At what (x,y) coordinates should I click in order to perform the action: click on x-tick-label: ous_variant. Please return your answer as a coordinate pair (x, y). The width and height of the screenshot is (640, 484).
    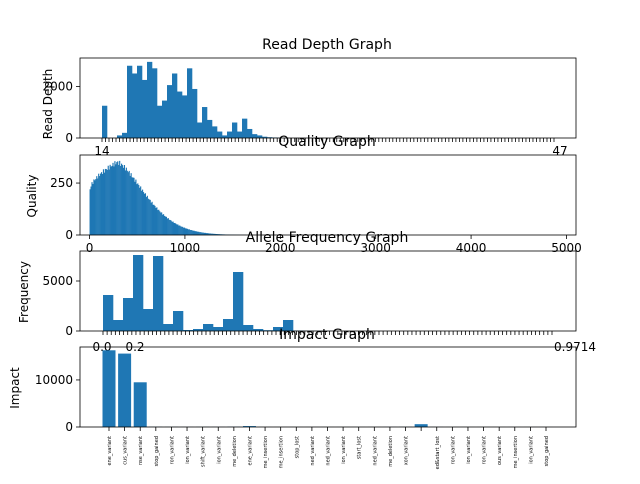
    Looking at the image, I should click on (500, 450).